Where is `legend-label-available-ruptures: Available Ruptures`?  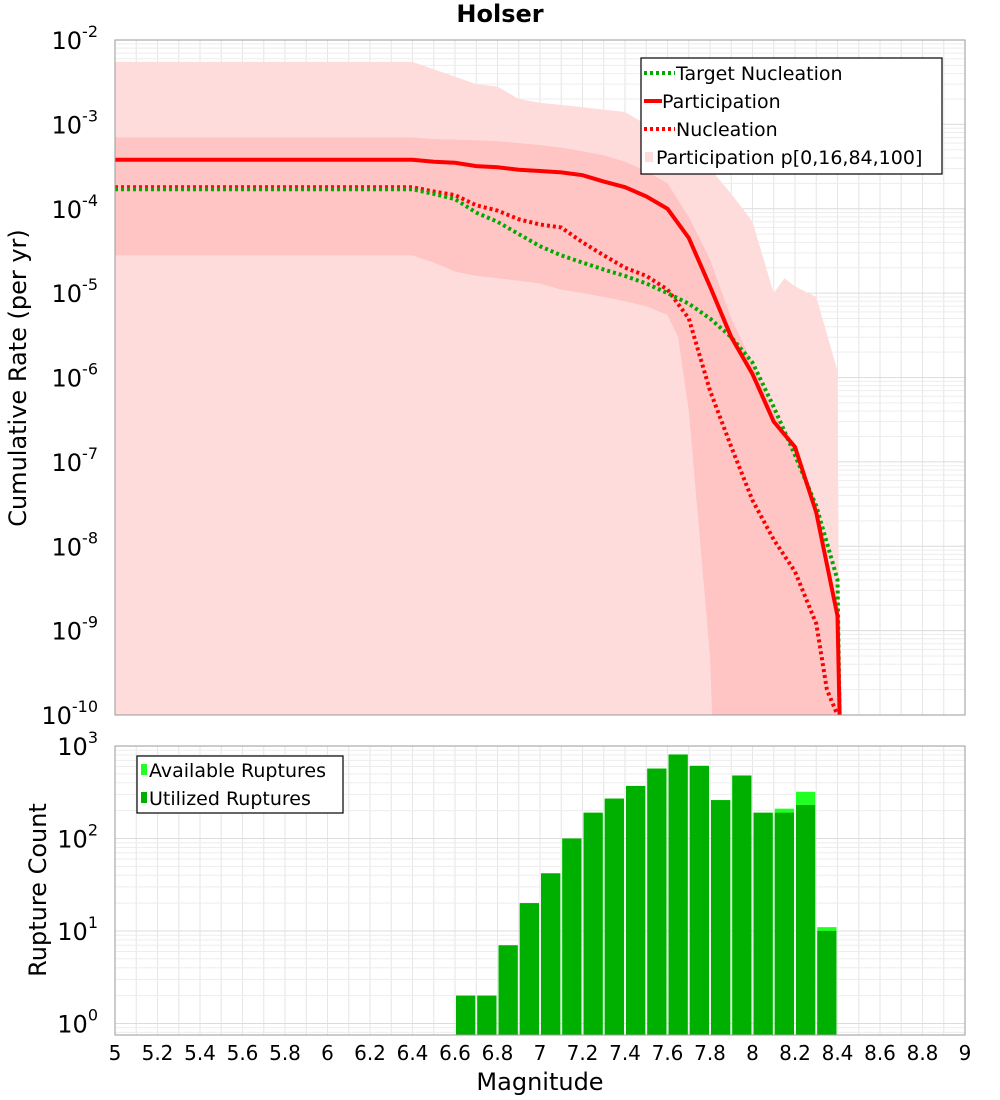
legend-label-available-ruptures: Available Ruptures is located at coordinates (237, 771).